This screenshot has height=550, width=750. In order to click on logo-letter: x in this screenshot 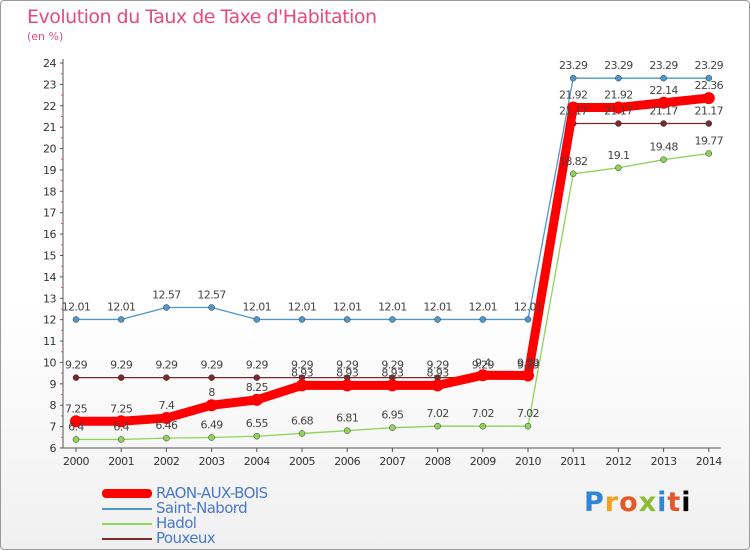, I will do `click(648, 502)`.